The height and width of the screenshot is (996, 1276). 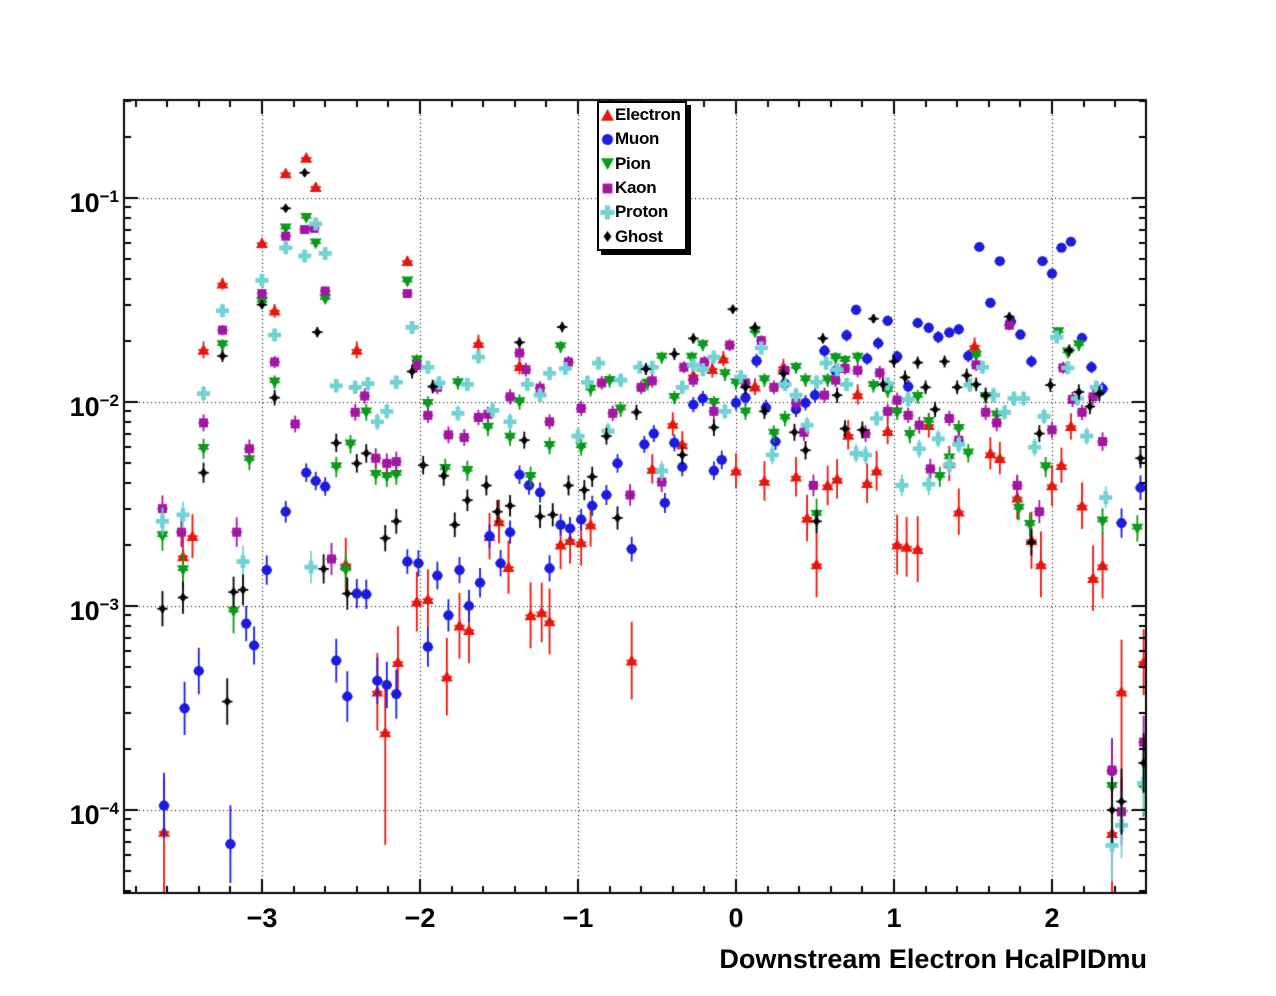 I want to click on legend-label-proton: Proton, so click(x=641, y=212).